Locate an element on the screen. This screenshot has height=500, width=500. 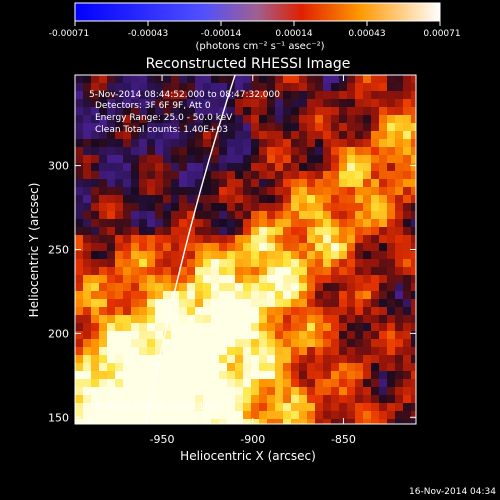
x-tick-label: -850 is located at coordinates (343, 439).